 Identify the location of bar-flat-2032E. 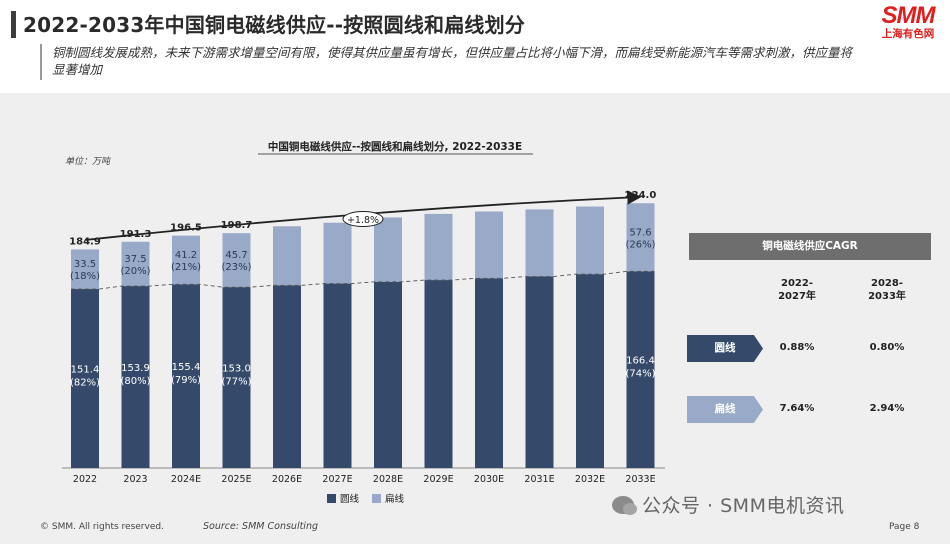
(590, 240).